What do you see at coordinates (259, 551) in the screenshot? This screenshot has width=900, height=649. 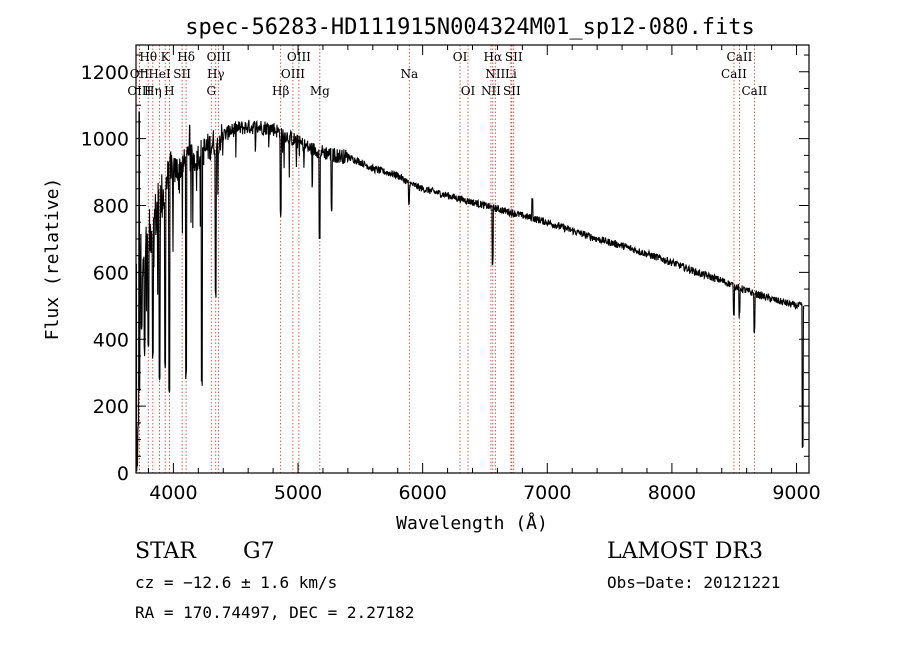 I see `object-subclass: G7` at bounding box center [259, 551].